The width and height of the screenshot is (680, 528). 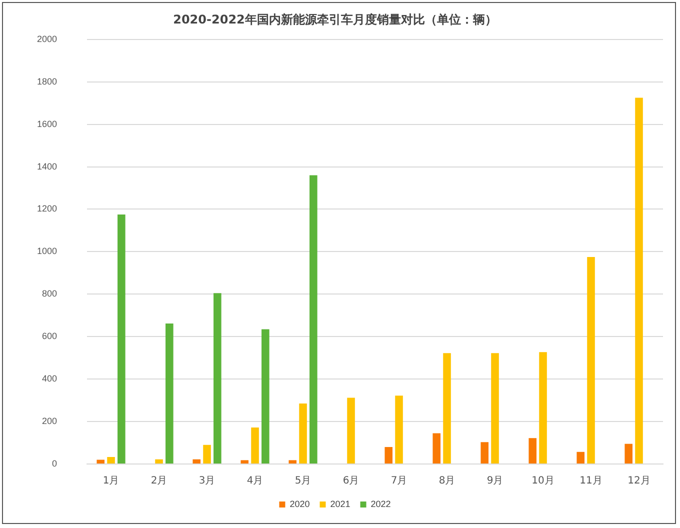 What do you see at coordinates (47, 123) in the screenshot?
I see `y-tick-label: 1600` at bounding box center [47, 123].